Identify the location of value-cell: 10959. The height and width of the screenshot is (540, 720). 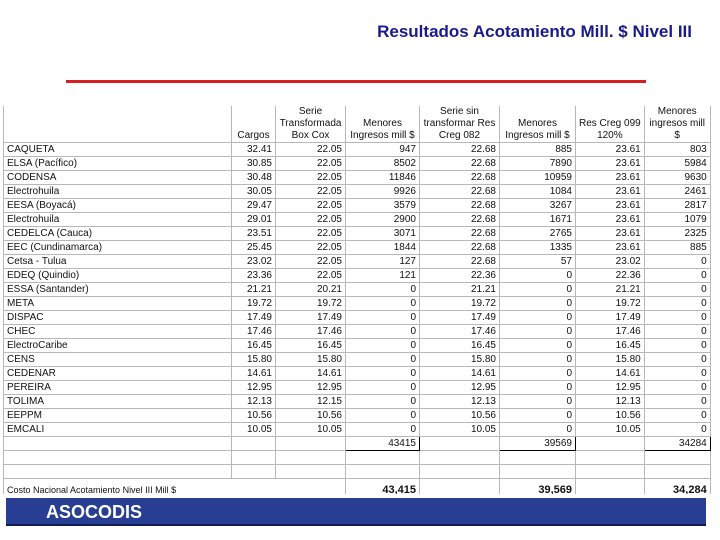
(537, 177).